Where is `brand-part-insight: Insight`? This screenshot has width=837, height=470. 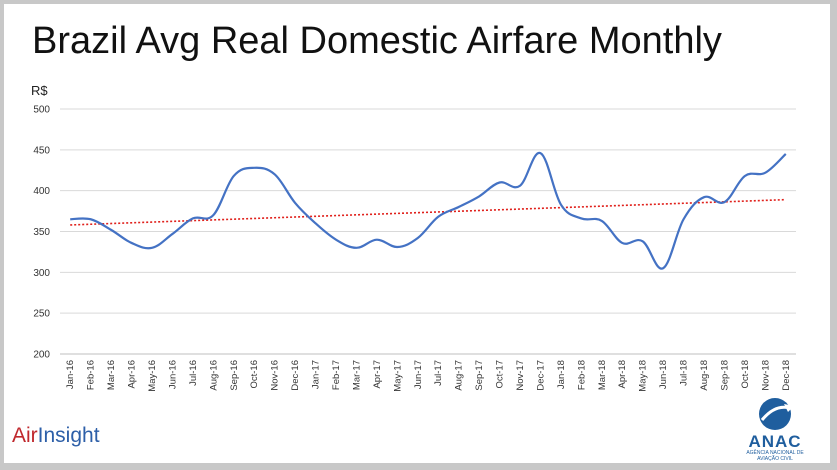 brand-part-insight: Insight is located at coordinates (68, 435).